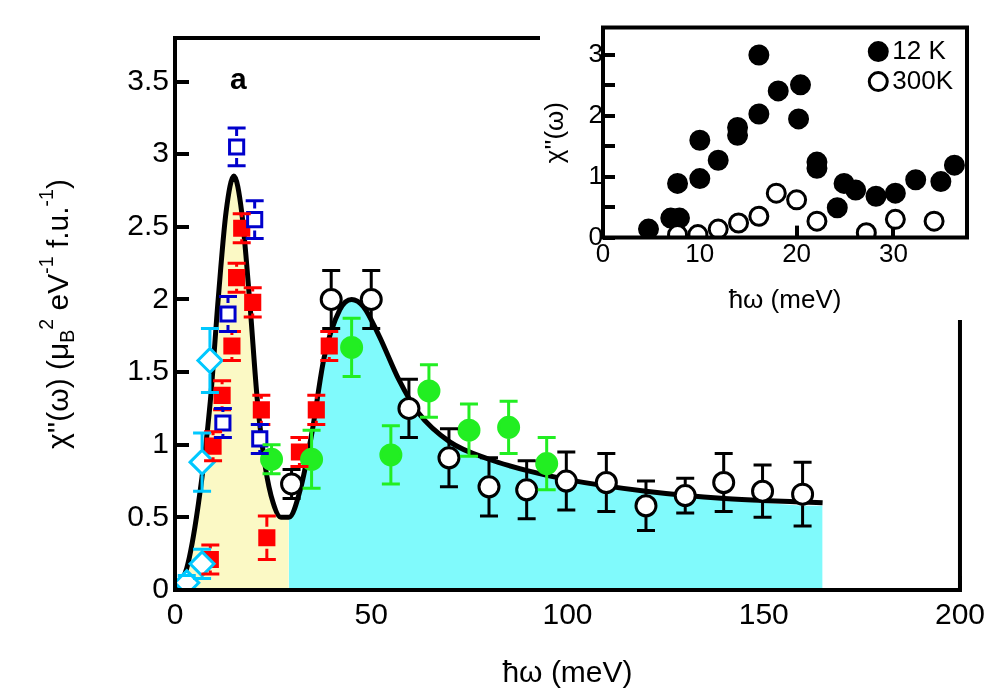 This screenshot has height=700, width=1007. Describe the element at coordinates (554, 132) in the screenshot. I see `y-axis-title: χ''(ω)` at that location.